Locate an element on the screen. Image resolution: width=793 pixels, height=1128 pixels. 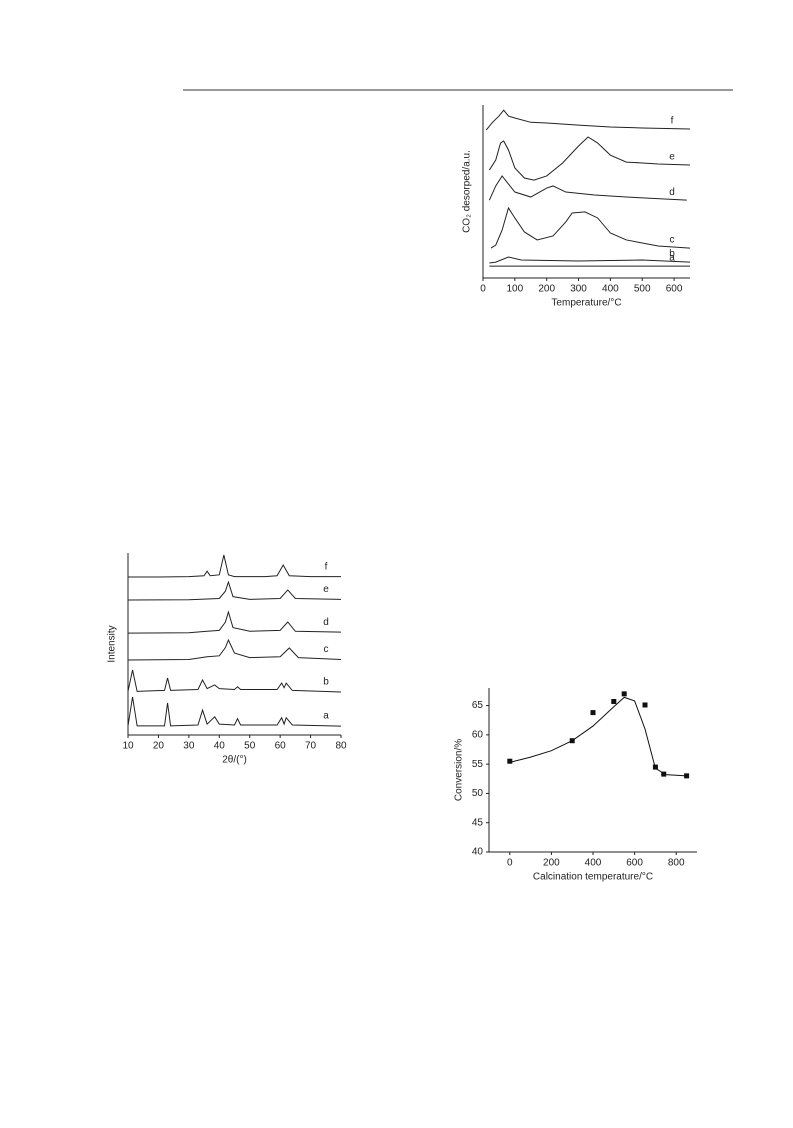
x-tick-label: 20 is located at coordinates (159, 746).